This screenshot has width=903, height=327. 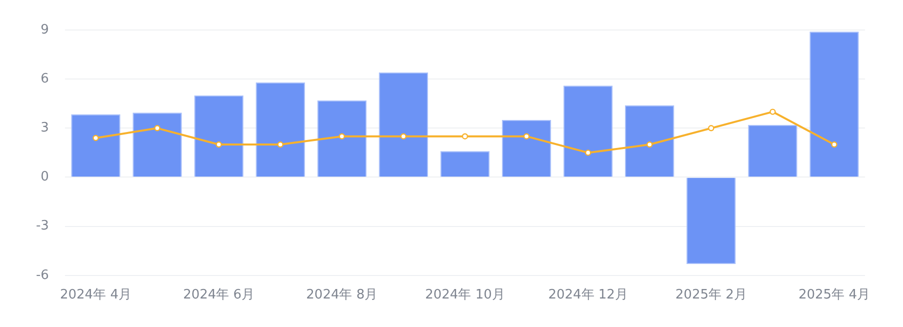 I want to click on x-tick-label: 2024年 10月, so click(x=465, y=295).